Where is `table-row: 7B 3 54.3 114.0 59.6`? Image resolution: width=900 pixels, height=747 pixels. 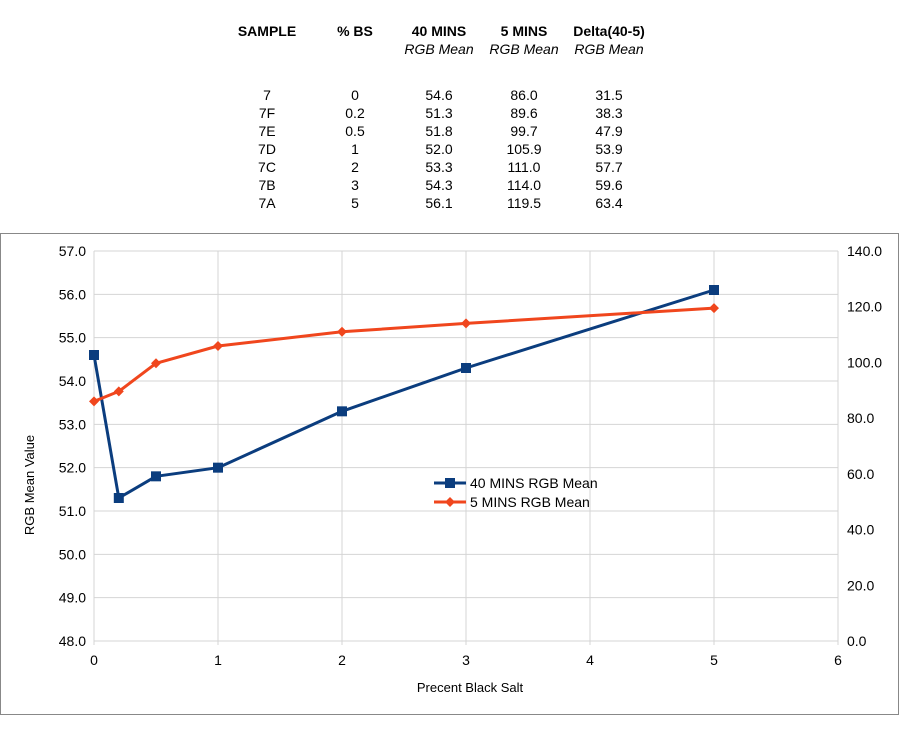 table-row: 7B 3 54.3 114.0 59.6 is located at coordinates (436, 185).